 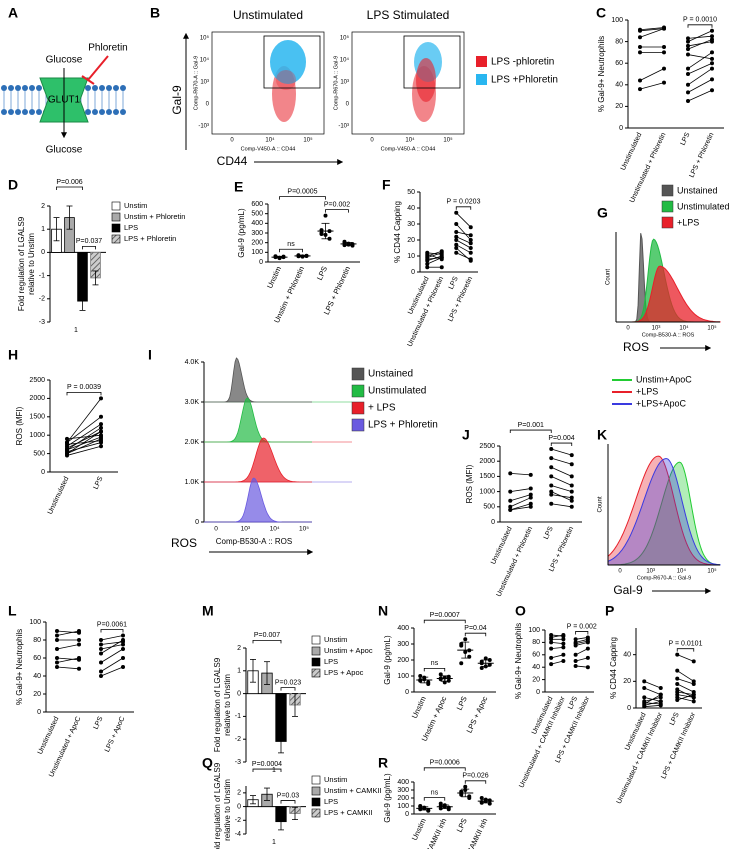 I want to click on legend-label: Unstimulated, so click(x=397, y=391).